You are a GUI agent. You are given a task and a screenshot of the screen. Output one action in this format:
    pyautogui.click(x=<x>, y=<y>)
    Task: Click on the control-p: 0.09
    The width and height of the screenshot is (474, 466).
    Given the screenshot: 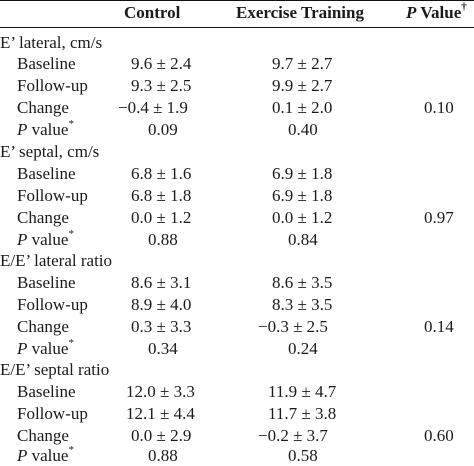 What is the action you would take?
    pyautogui.click(x=163, y=129)
    